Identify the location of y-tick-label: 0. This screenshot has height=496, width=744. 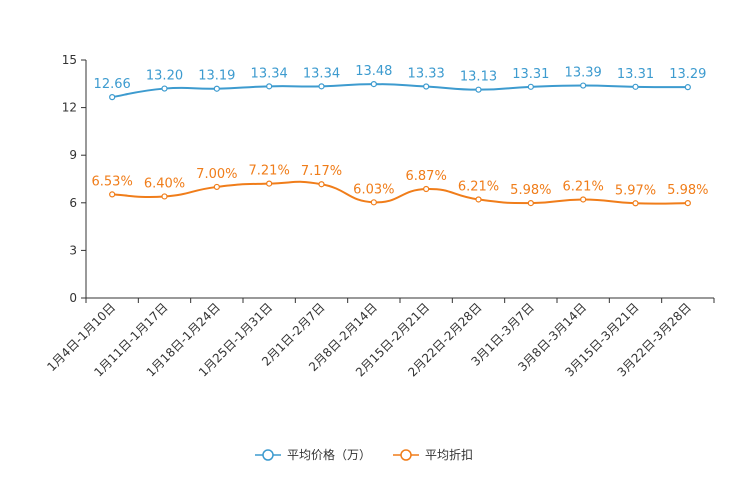
(73, 298).